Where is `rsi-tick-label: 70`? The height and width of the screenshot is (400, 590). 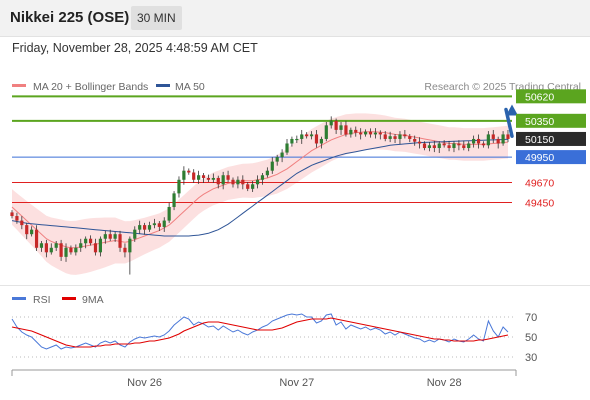
rsi-tick-label: 70 is located at coordinates (531, 318).